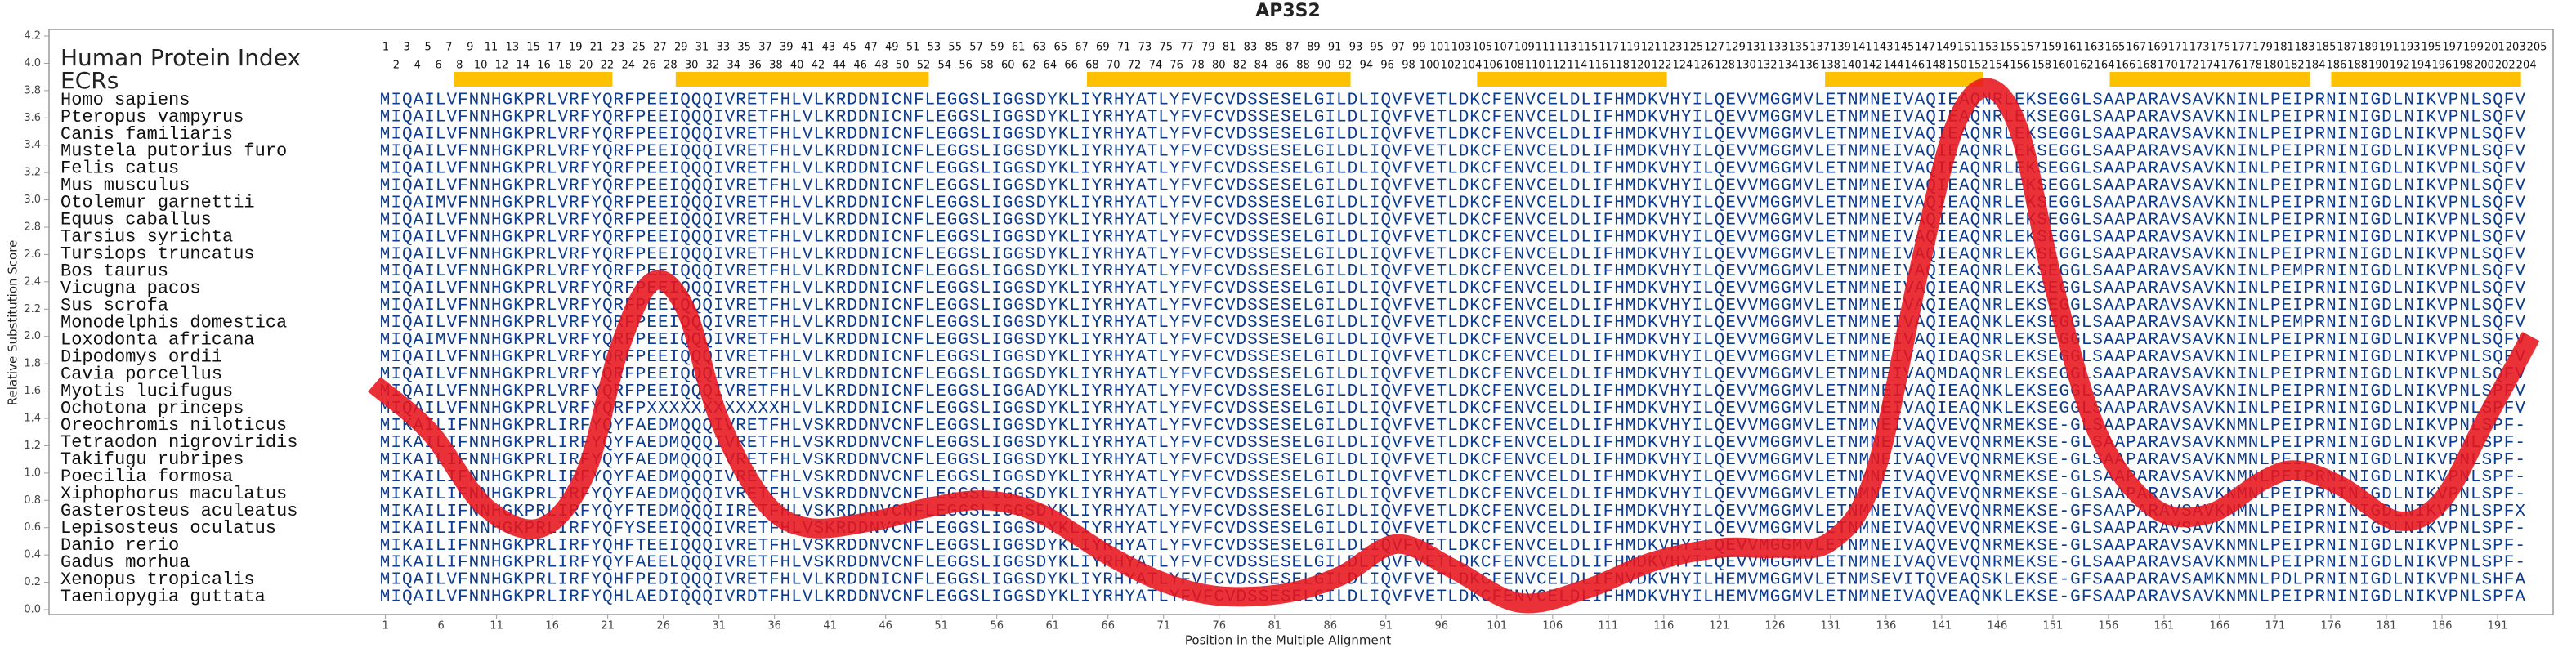 This screenshot has width=2576, height=657. I want to click on protein-index: 44, so click(840, 66).